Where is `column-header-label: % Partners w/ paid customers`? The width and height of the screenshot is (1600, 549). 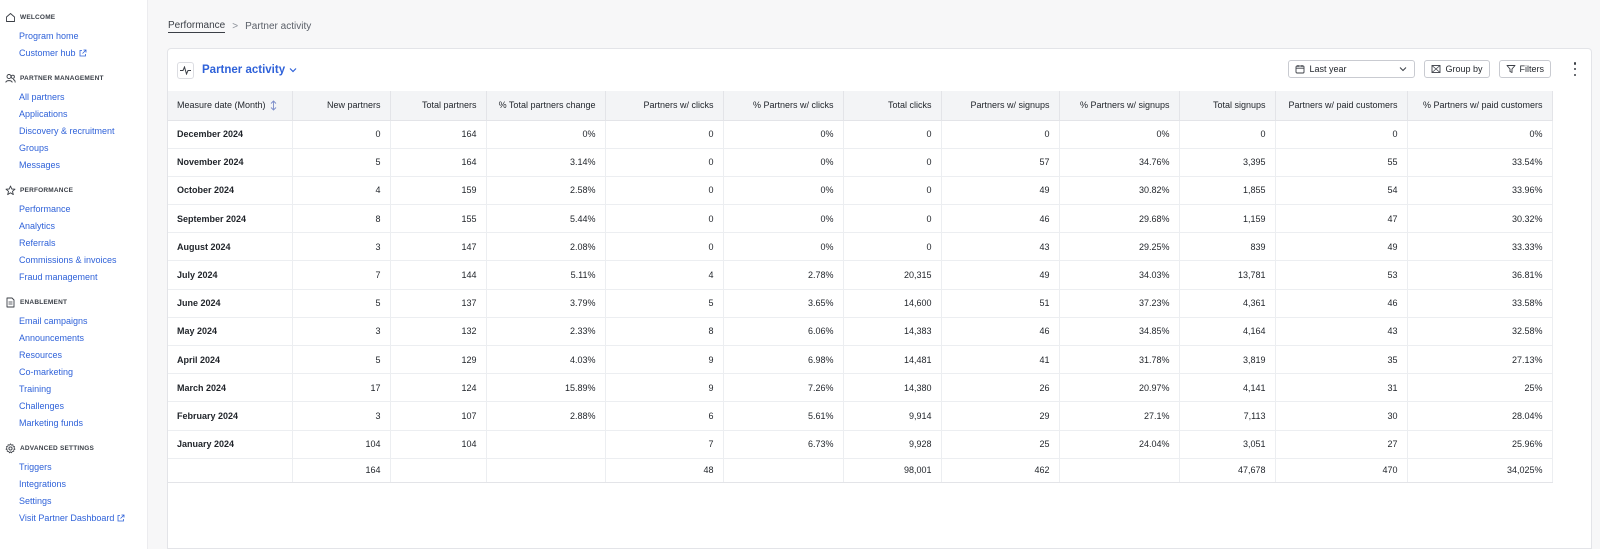
column-header-label: % Partners w/ paid customers is located at coordinates (1482, 105).